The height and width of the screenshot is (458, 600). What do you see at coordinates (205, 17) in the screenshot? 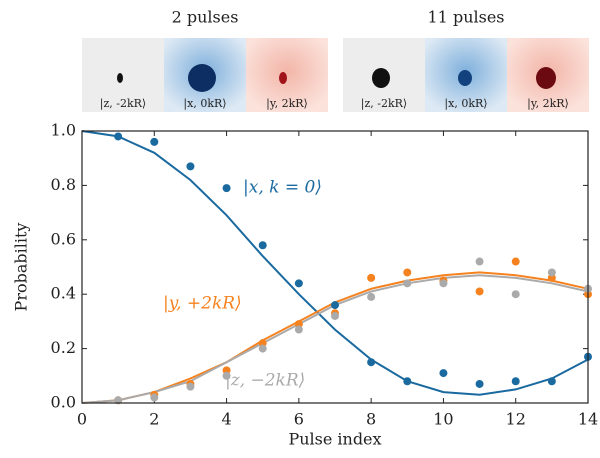
I see `panel-title: 2 pulses` at bounding box center [205, 17].